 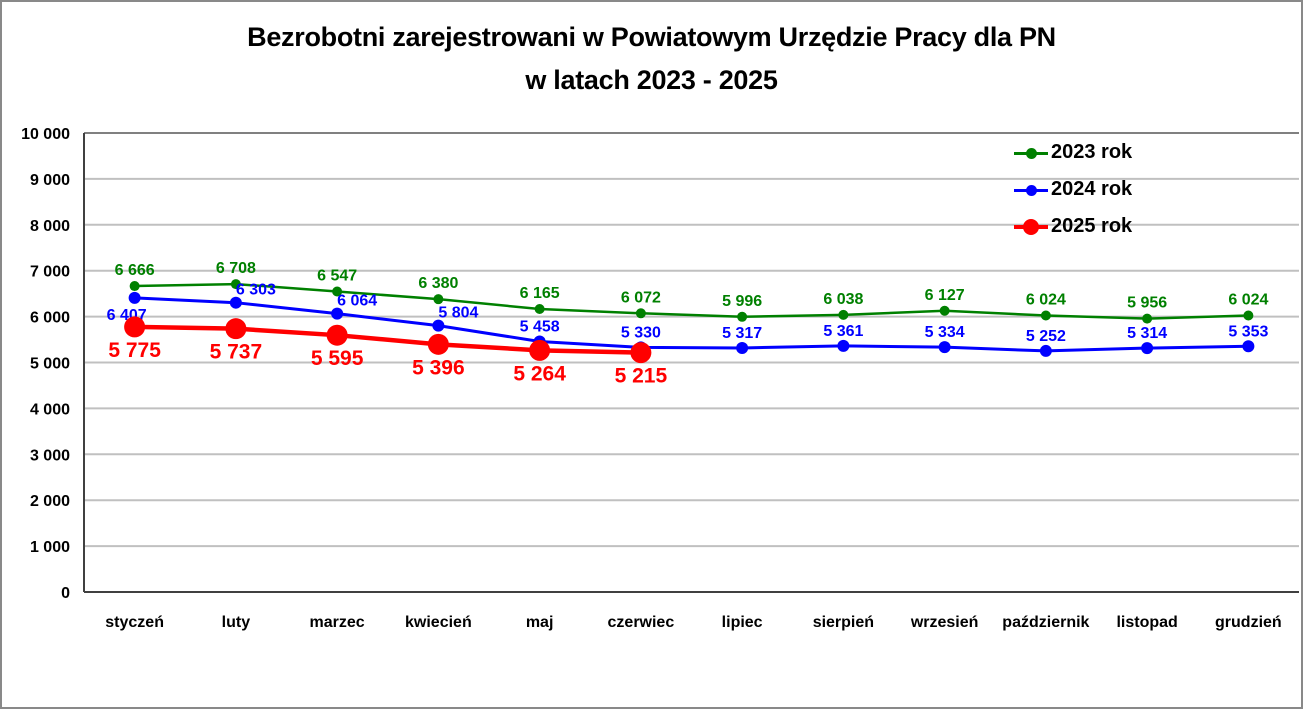 What do you see at coordinates (134, 350) in the screenshot?
I see `data-label-2025-styczeń: 5 775` at bounding box center [134, 350].